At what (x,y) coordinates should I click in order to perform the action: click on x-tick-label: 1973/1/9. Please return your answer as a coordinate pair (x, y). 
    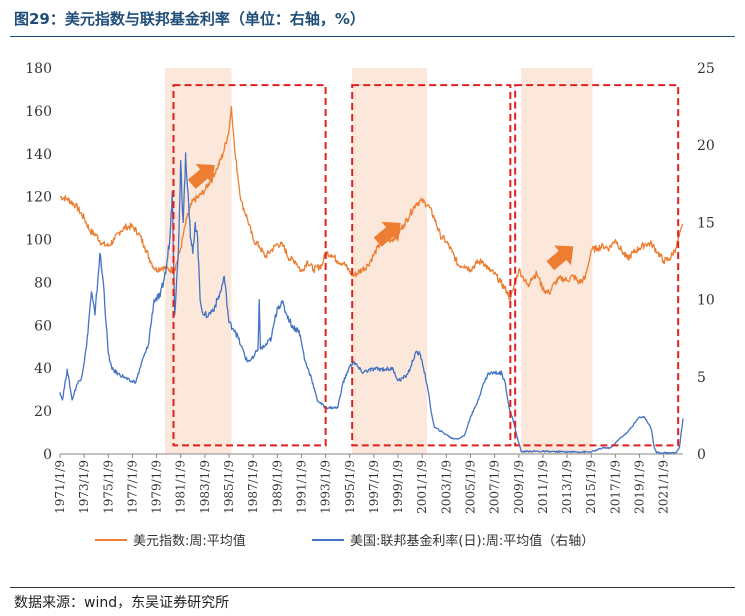
    Looking at the image, I should click on (84, 487).